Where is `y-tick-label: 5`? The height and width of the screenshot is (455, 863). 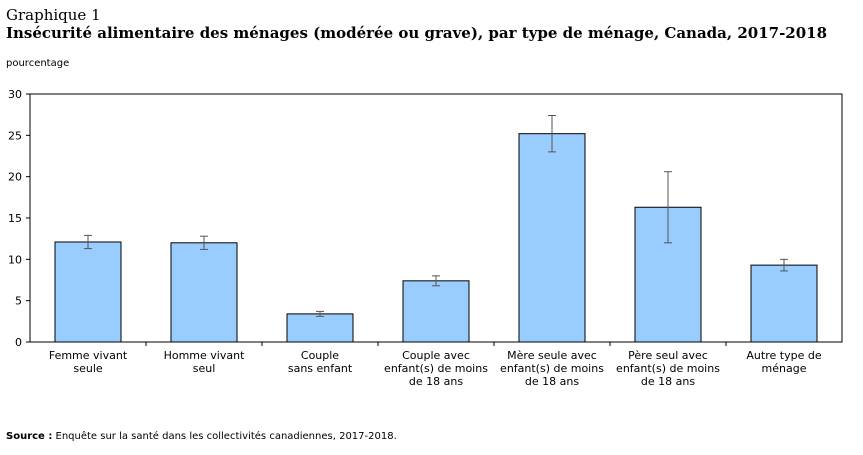 y-tick-label: 5 is located at coordinates (18, 301).